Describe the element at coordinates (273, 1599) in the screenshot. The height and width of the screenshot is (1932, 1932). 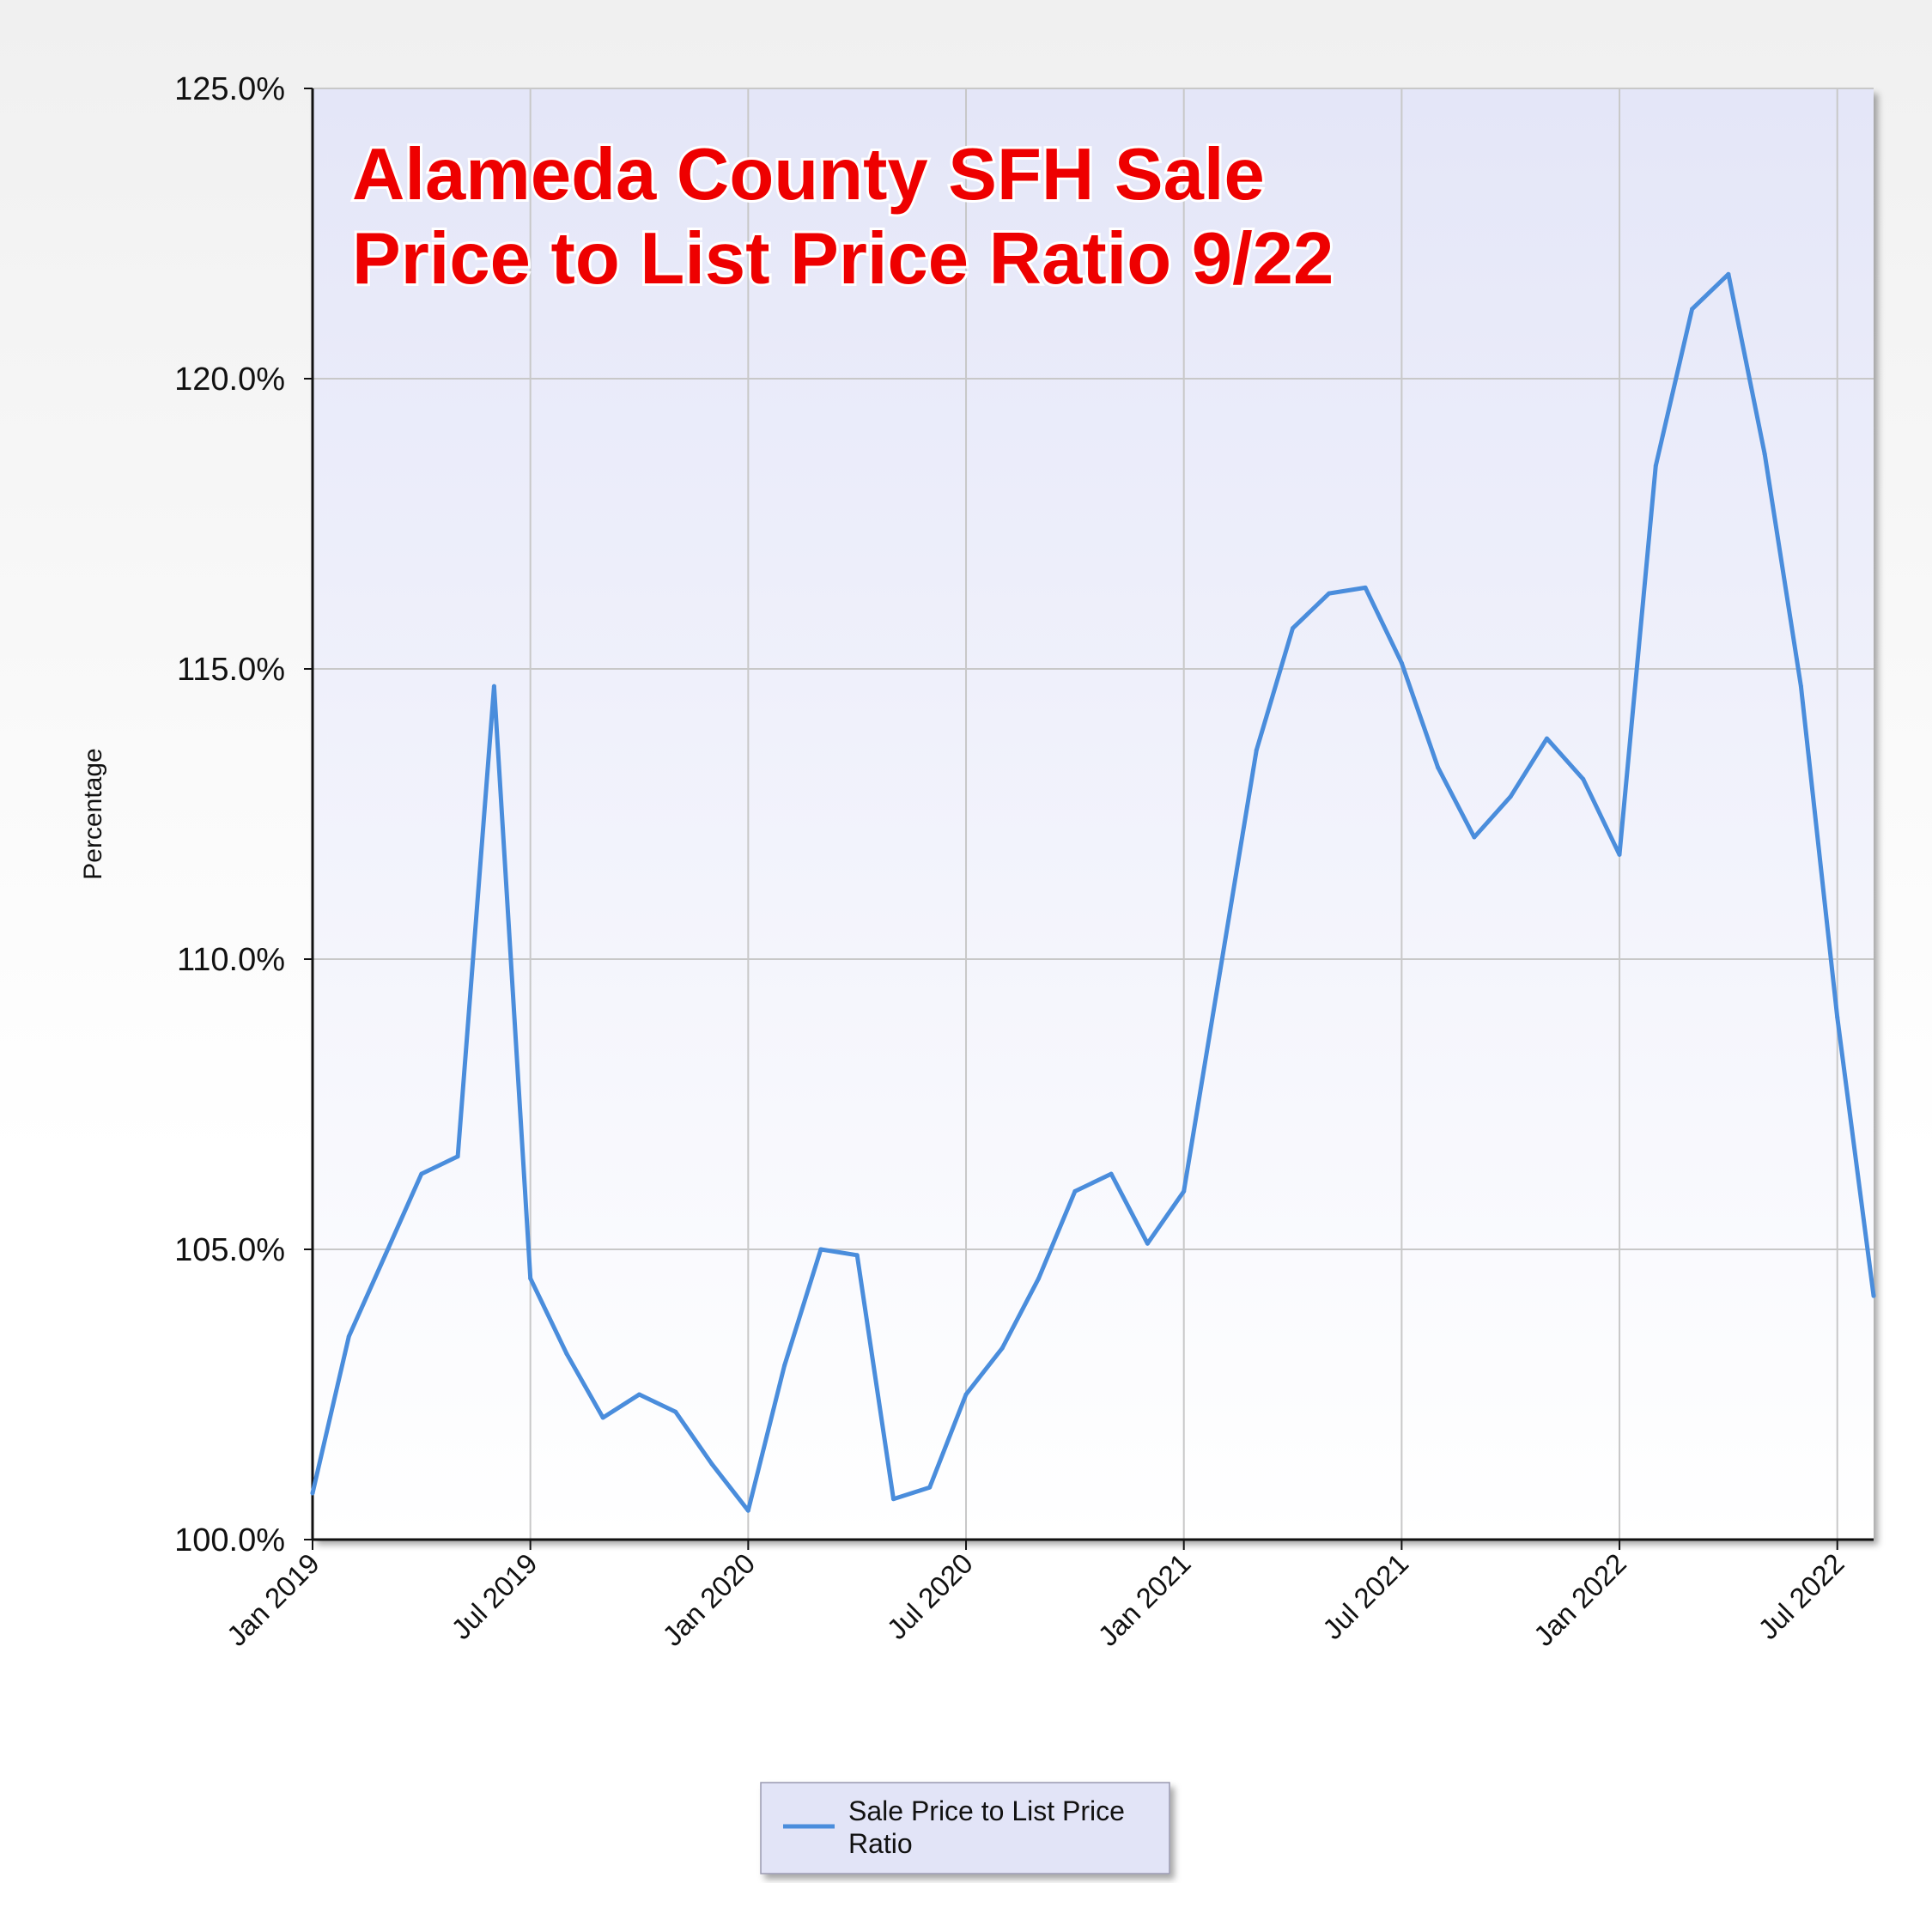
I see `x-tick-label: Jan 2019` at that location.